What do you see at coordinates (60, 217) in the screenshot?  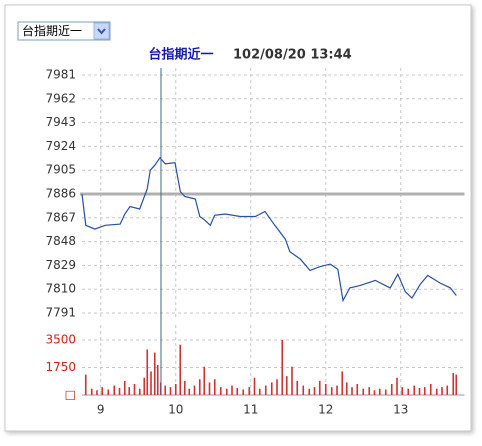 I see `y-tick-label: 7867` at bounding box center [60, 217].